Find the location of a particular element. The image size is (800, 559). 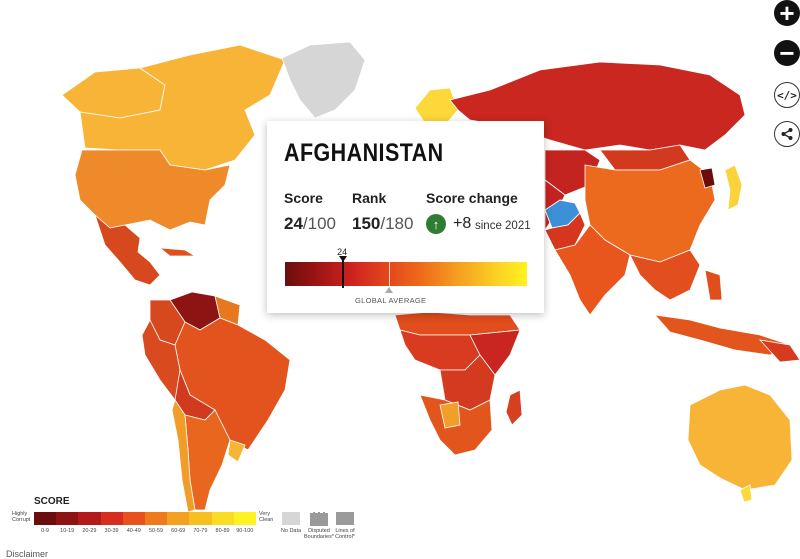

map-region-mexico is located at coordinates (127, 249).